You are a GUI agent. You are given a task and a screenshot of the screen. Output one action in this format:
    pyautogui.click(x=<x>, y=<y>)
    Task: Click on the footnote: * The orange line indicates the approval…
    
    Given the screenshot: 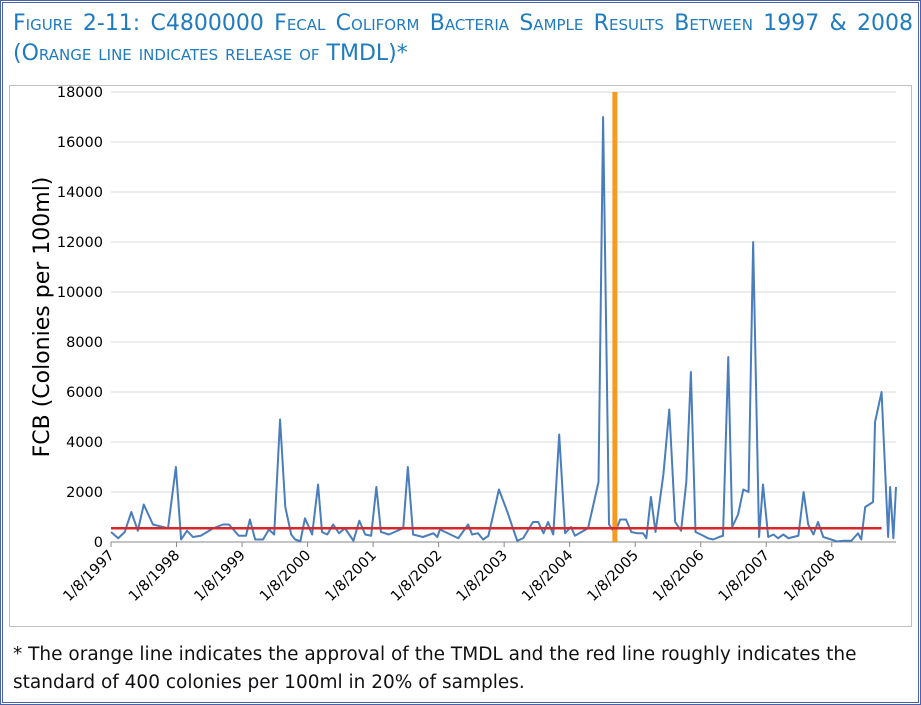 What is the action you would take?
    pyautogui.click(x=435, y=668)
    